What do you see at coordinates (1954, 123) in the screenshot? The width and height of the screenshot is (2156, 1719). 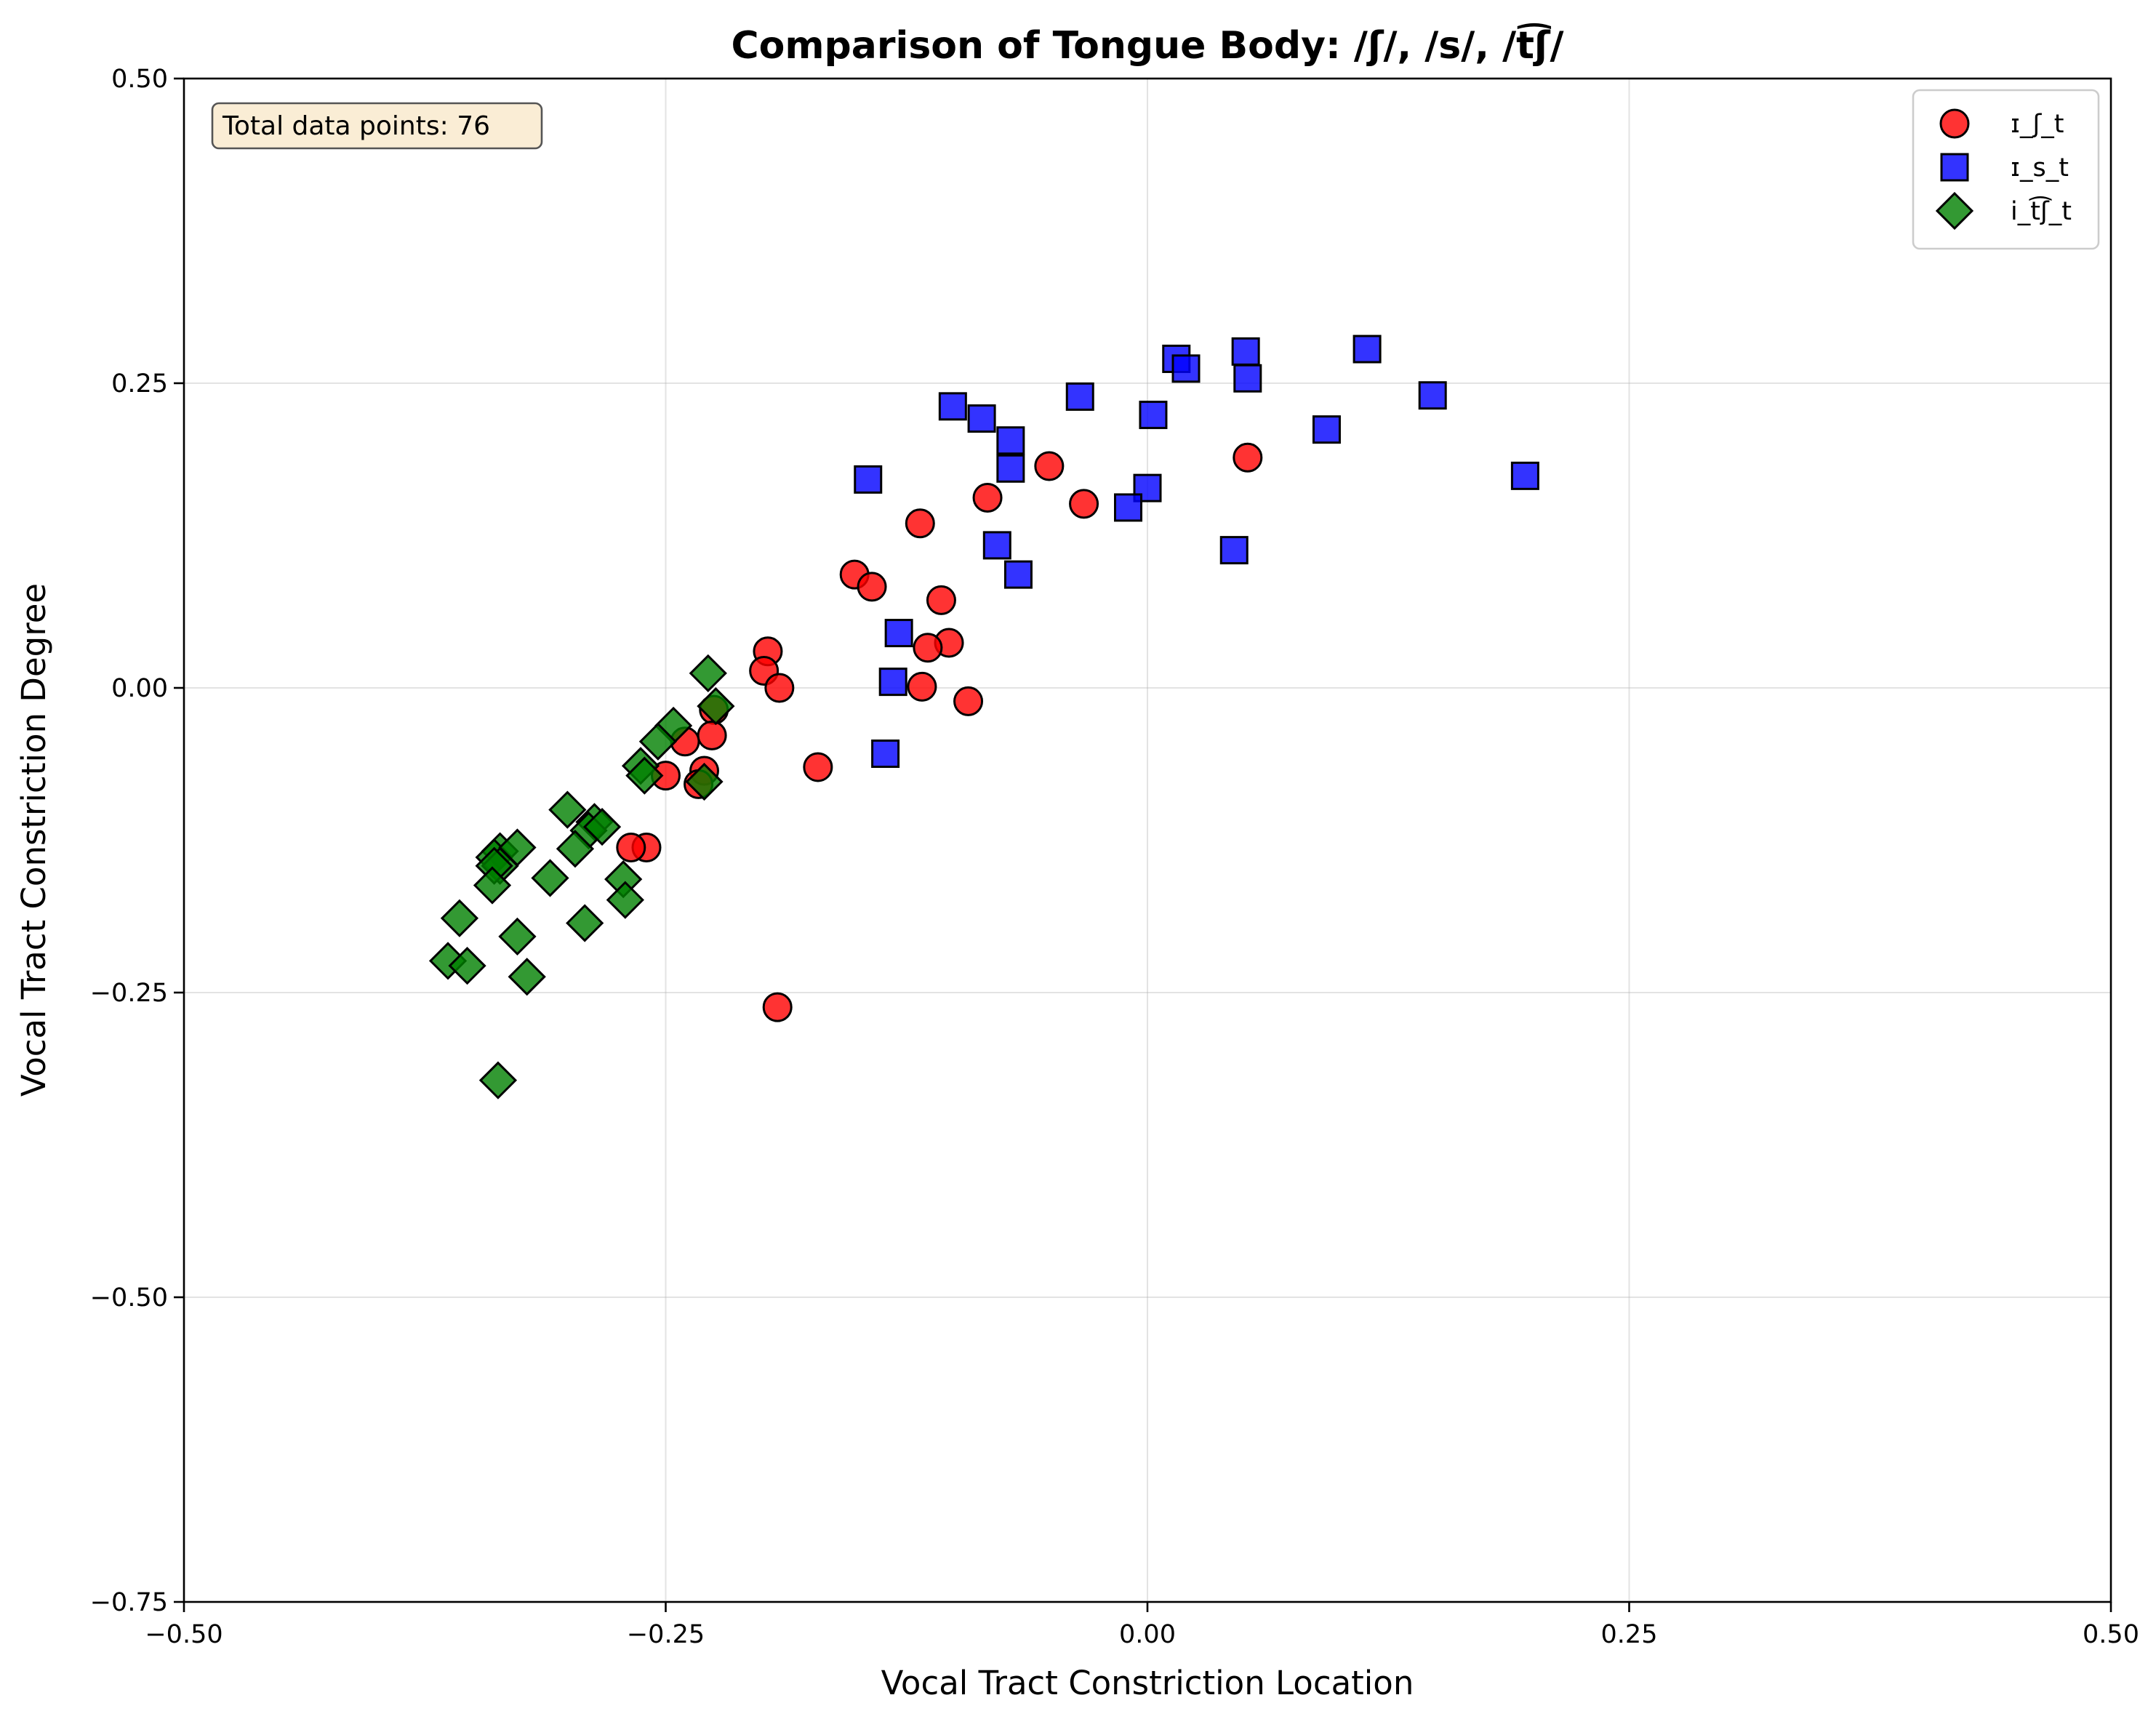 I see `legend-marker-circle` at bounding box center [1954, 123].